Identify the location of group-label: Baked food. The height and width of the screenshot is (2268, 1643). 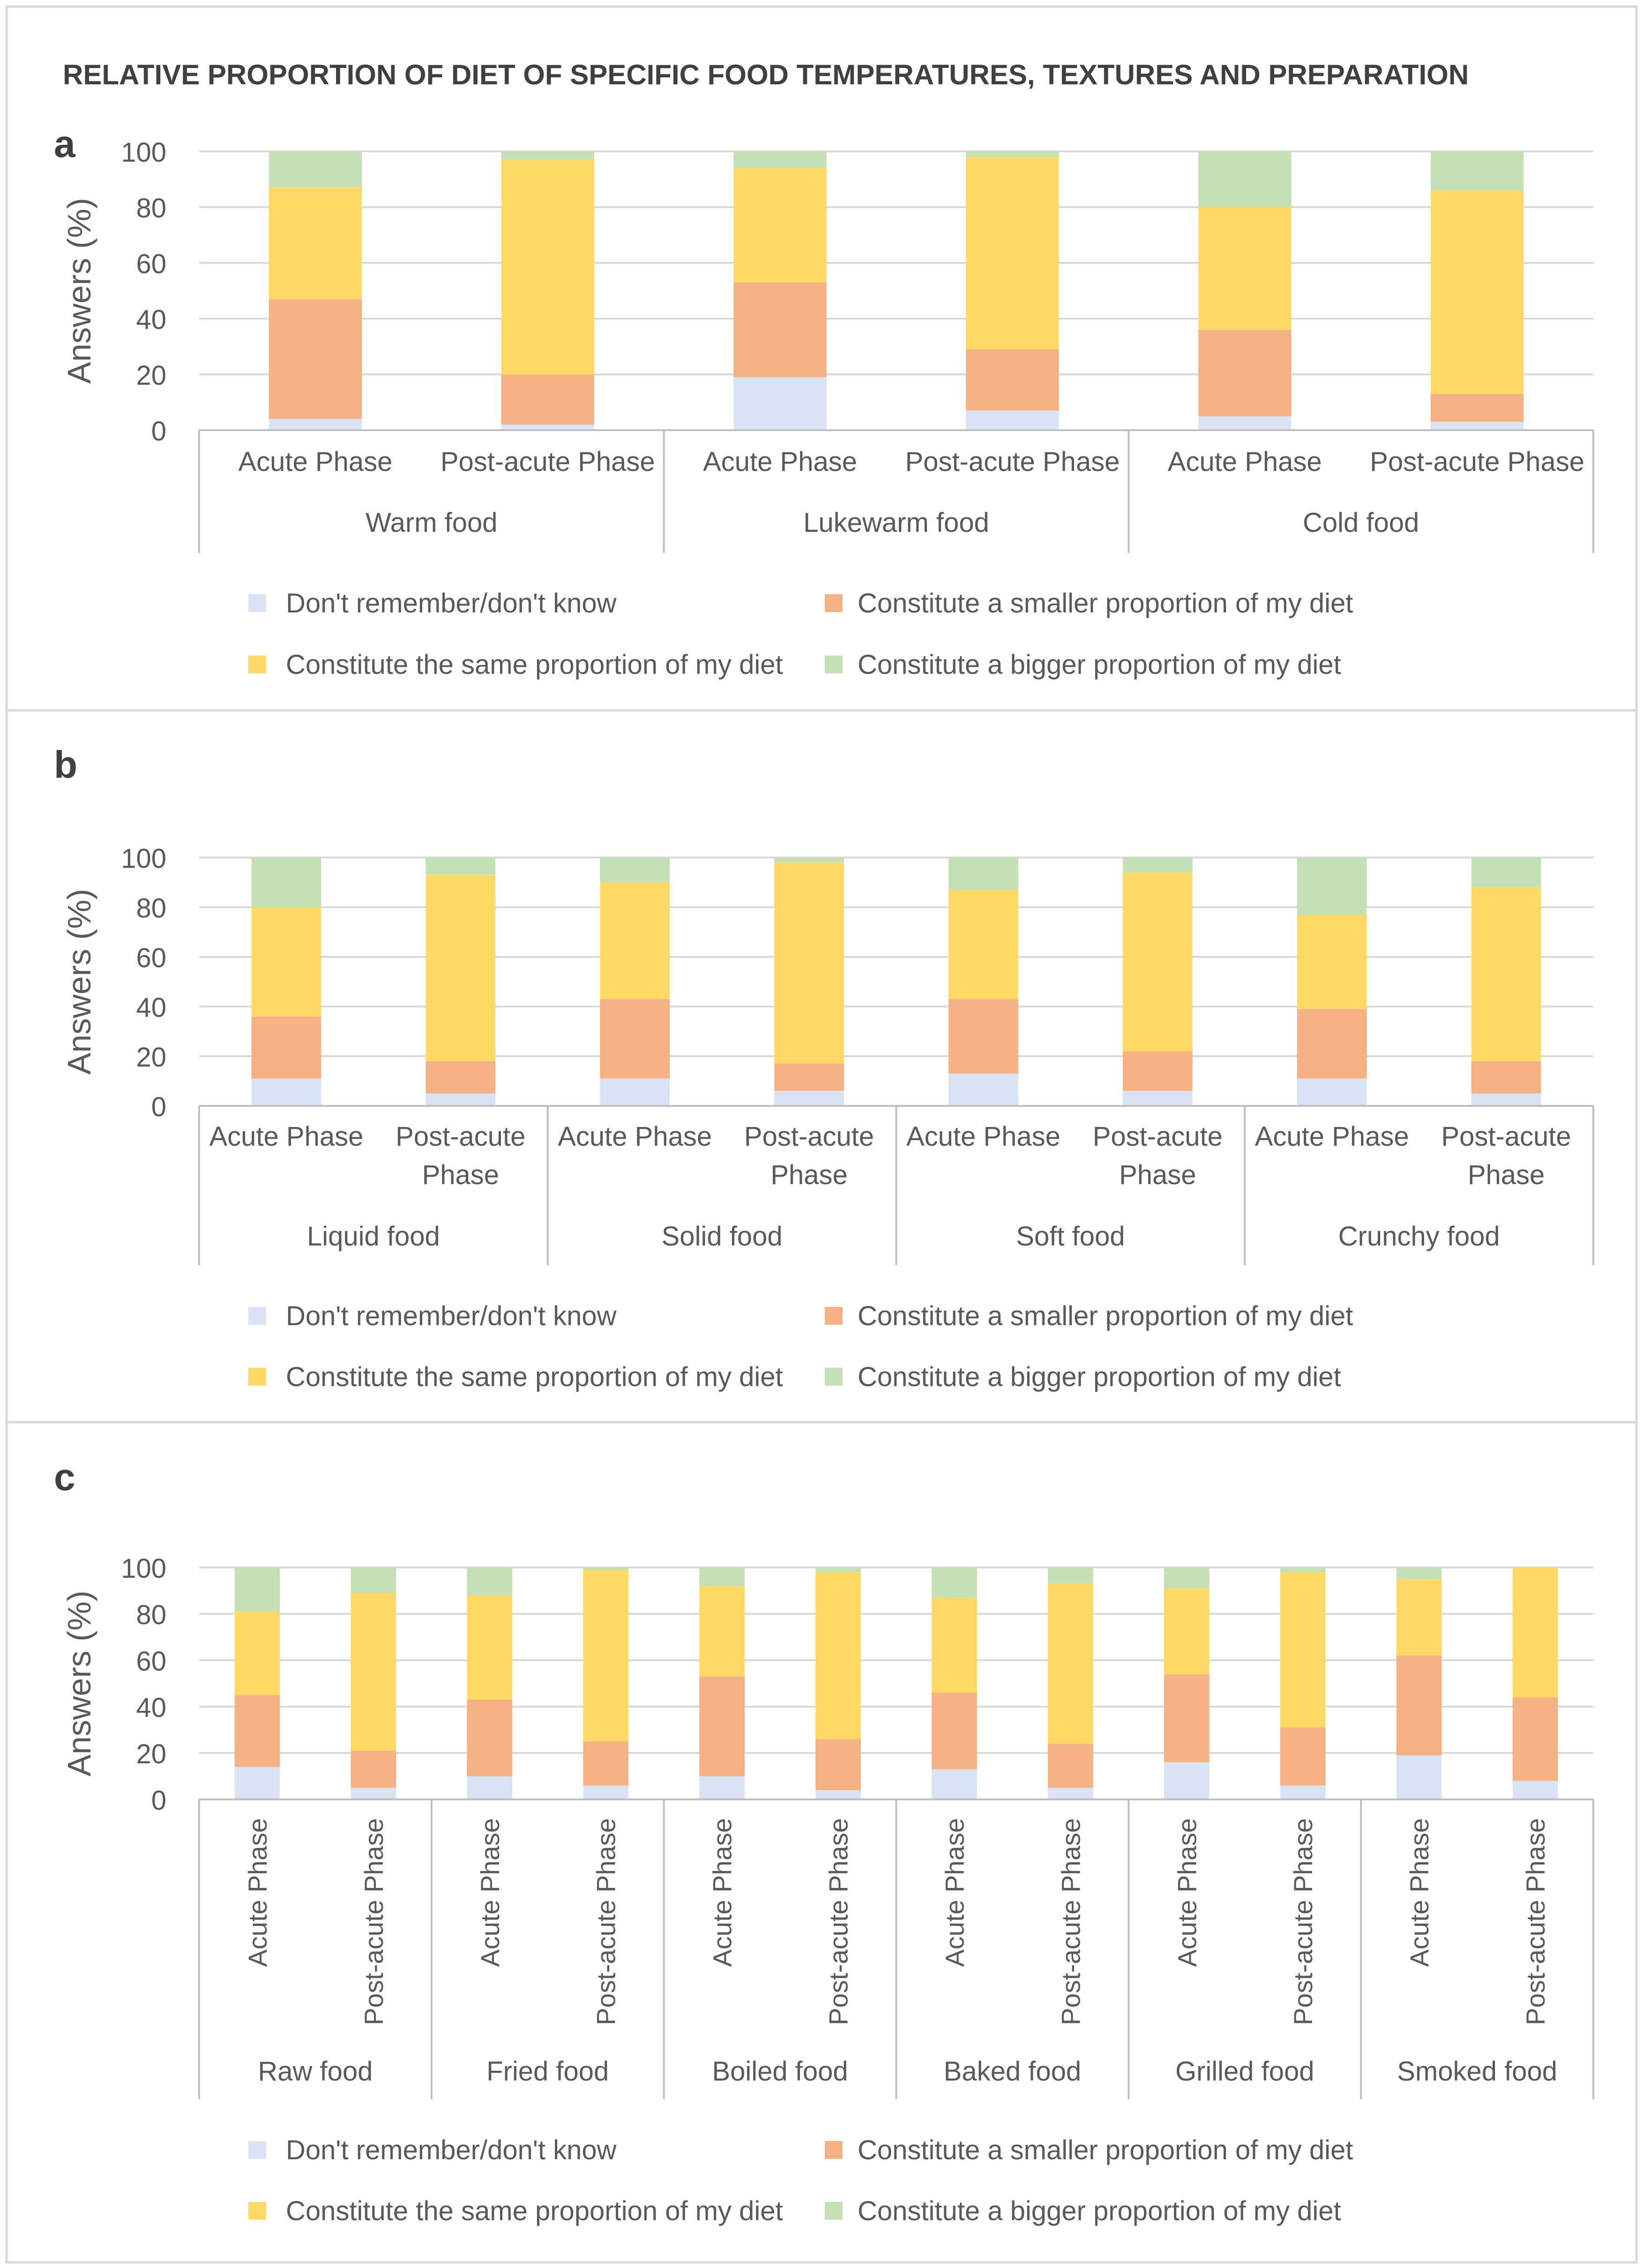
(1013, 2071).